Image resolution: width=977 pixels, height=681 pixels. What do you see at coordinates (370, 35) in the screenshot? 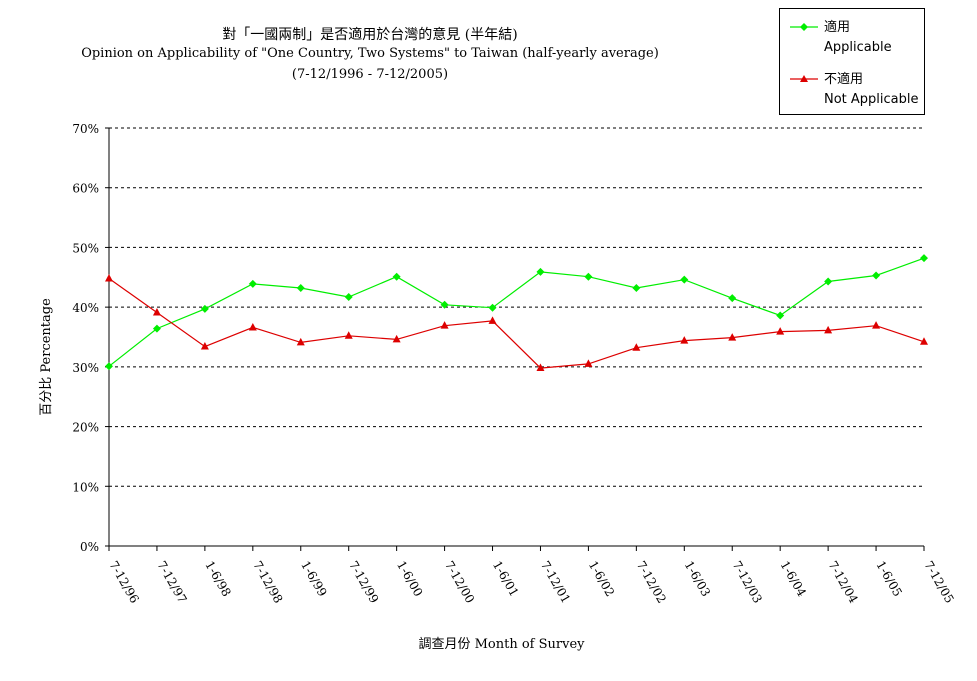
I see `chart-title: 對「一國兩制」是否適用於台灣的意見 (半年結)` at bounding box center [370, 35].